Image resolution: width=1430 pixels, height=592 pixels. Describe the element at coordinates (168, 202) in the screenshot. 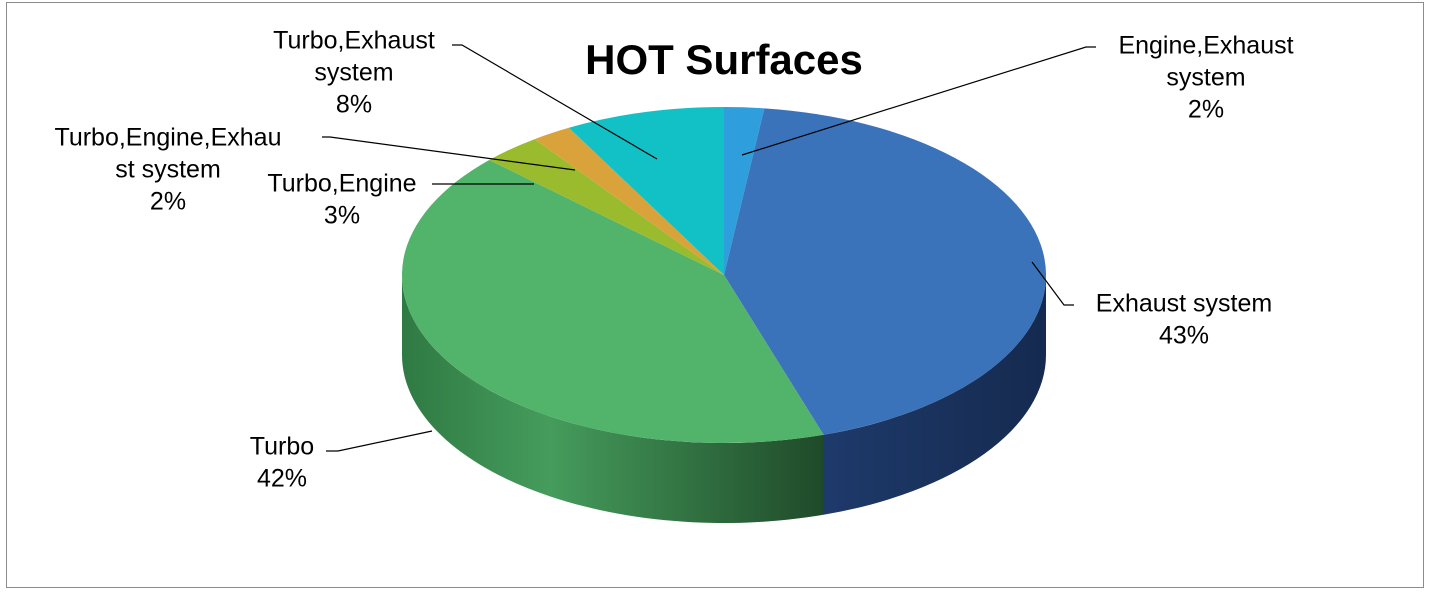

I see `data-label-percent-4: 2%` at that location.